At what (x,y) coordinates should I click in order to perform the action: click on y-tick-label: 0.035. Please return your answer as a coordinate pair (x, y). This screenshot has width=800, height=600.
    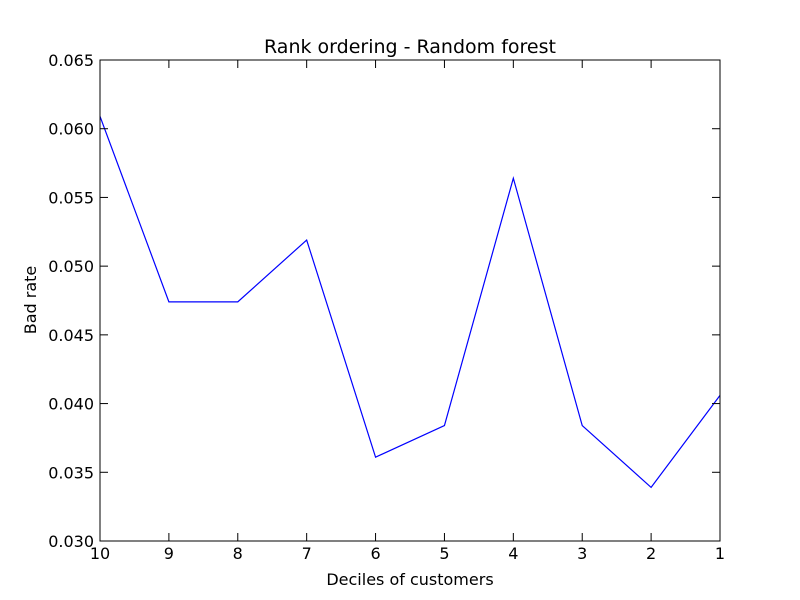
    Looking at the image, I should click on (71, 472).